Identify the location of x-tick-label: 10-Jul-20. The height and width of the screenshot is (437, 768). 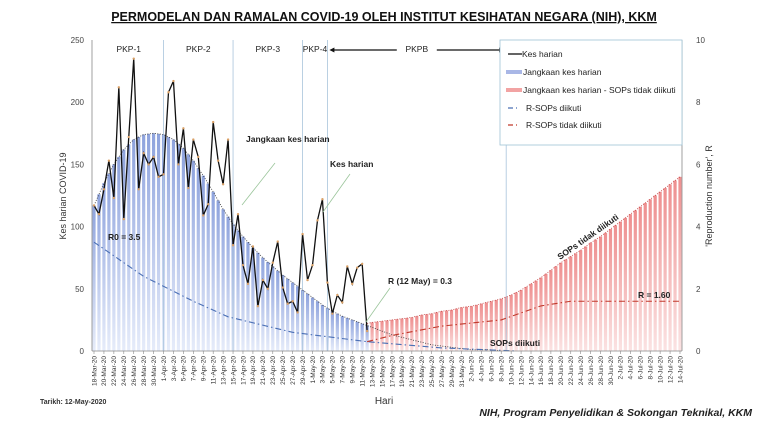
(660, 369).